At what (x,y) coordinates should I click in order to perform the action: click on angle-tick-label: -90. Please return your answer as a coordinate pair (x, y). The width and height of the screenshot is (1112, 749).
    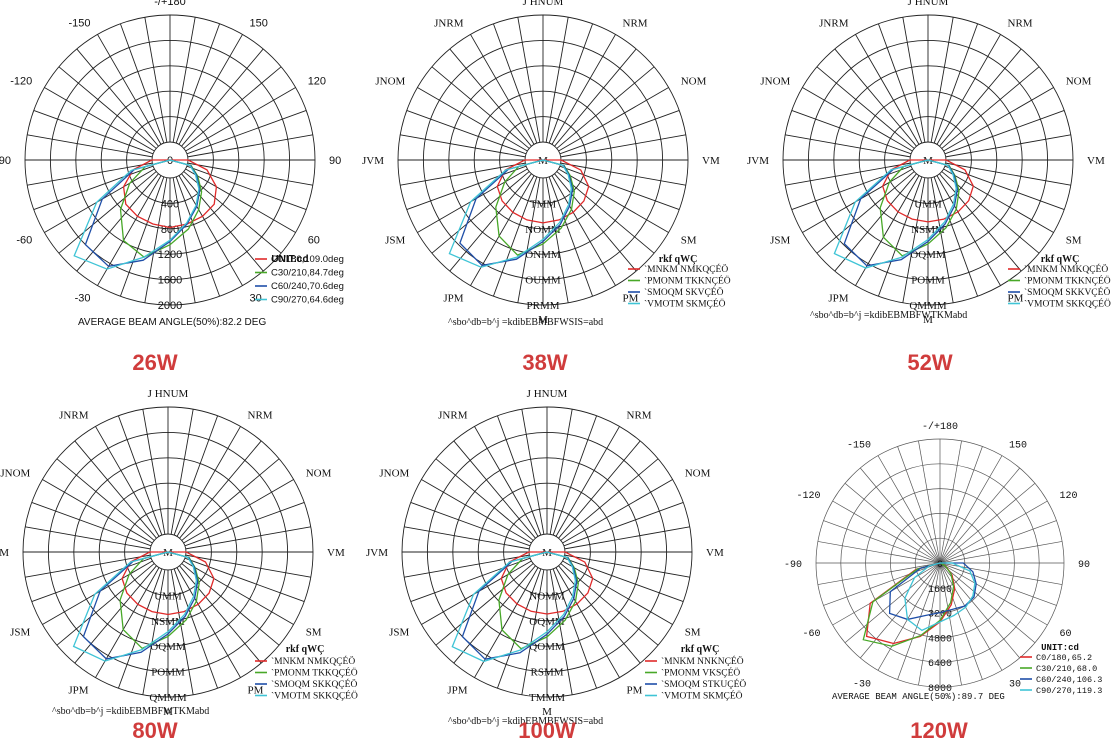
    Looking at the image, I should click on (5, 161).